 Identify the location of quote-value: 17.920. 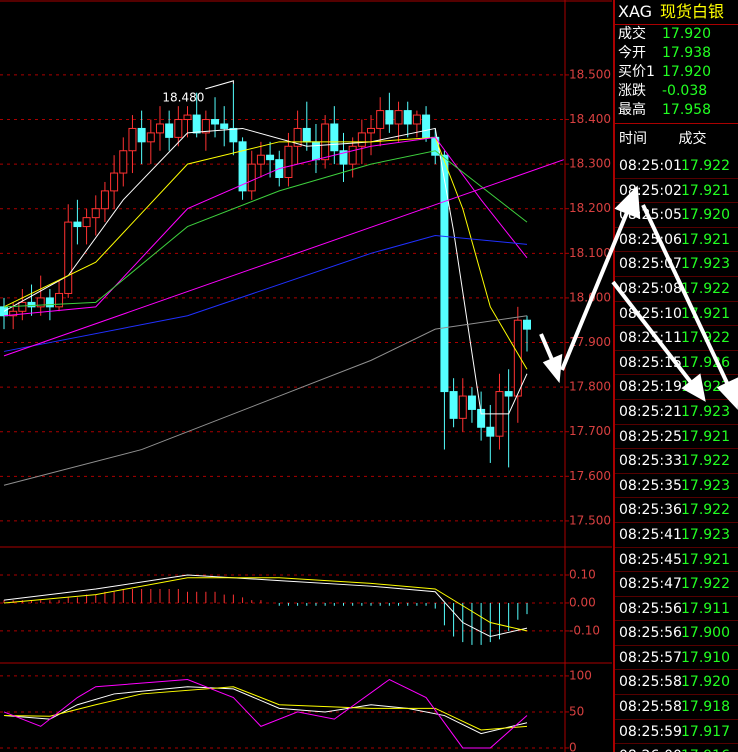
(686, 72).